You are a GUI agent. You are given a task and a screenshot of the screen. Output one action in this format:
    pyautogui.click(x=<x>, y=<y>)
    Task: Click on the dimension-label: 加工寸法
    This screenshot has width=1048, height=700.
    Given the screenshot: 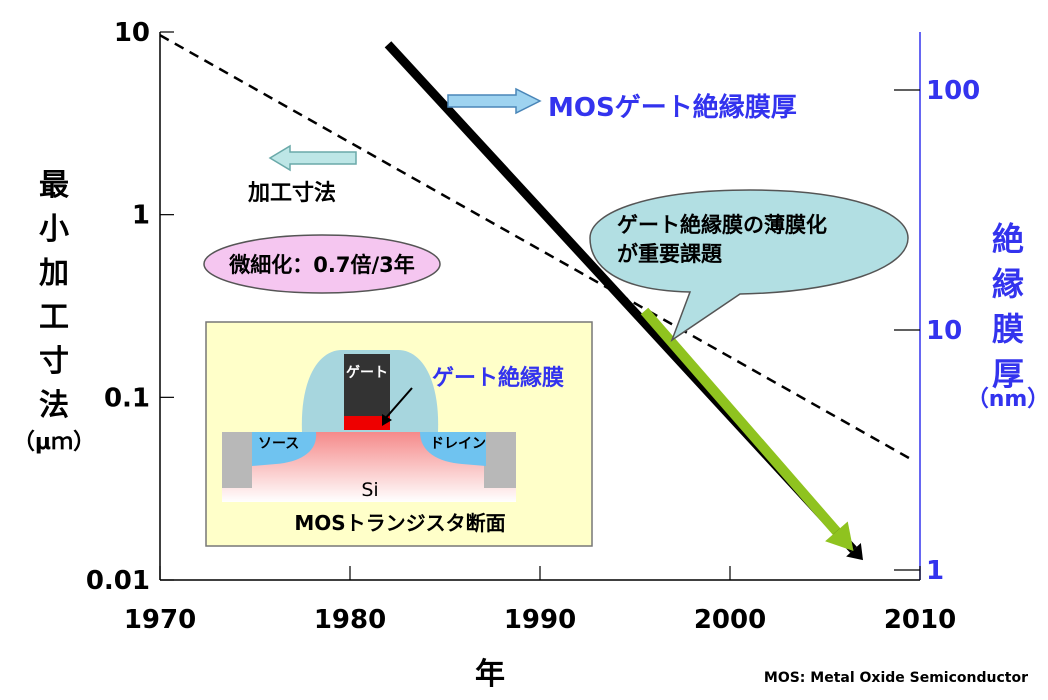 What is the action you would take?
    pyautogui.click(x=291, y=193)
    